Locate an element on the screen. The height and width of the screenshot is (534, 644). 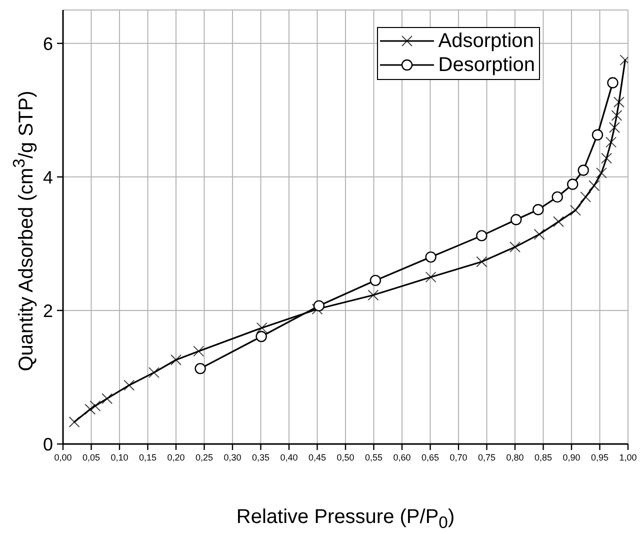
y-tick-label: 6 is located at coordinates (47, 44).